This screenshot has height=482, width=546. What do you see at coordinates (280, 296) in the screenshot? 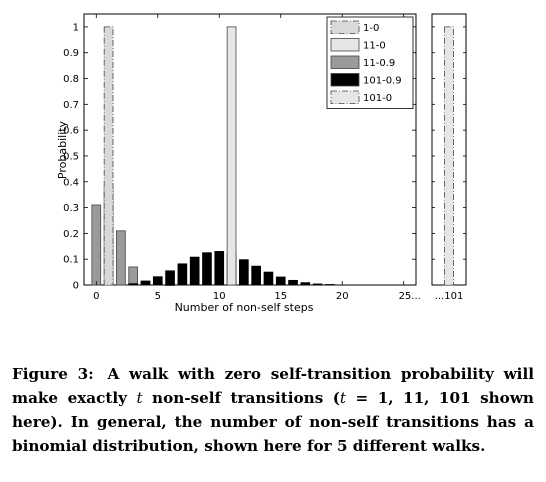
I see `x-tick-label: 15` at bounding box center [280, 296].